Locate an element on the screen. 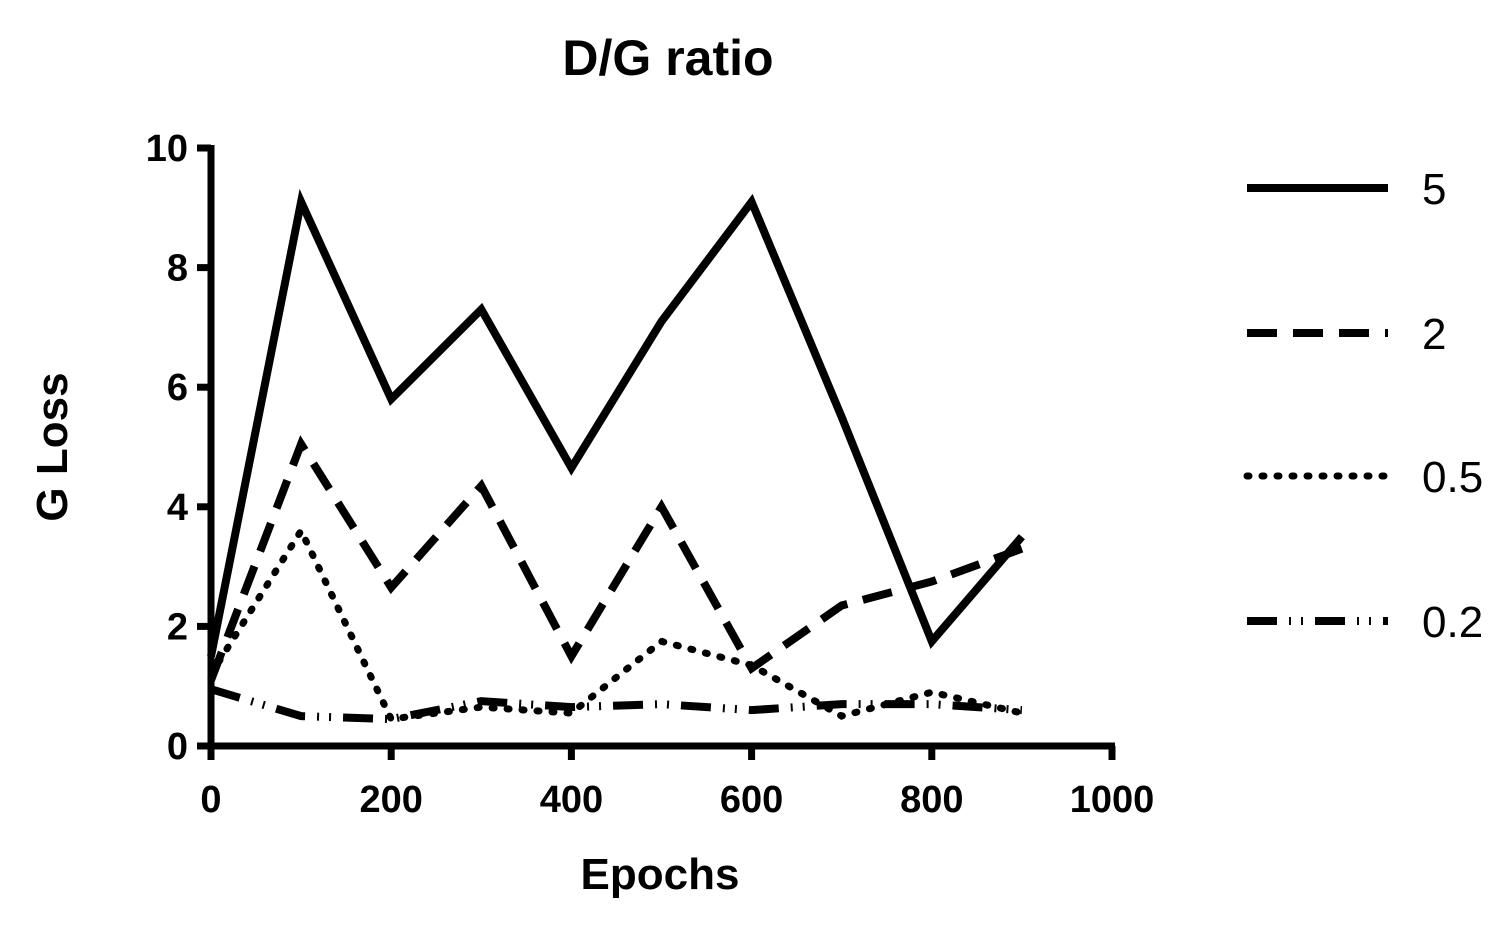  legend-label-5: 5 is located at coordinates (1434, 189).